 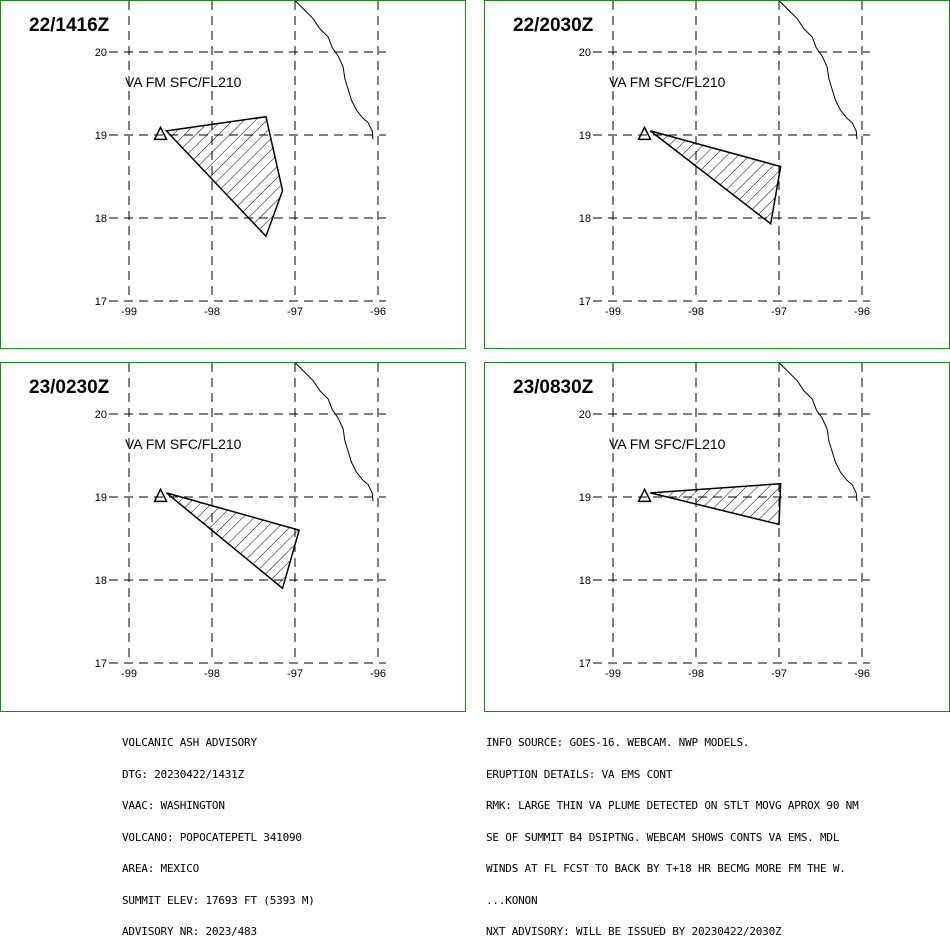 I want to click on panel-title: 23/0230Z, so click(x=69, y=387).